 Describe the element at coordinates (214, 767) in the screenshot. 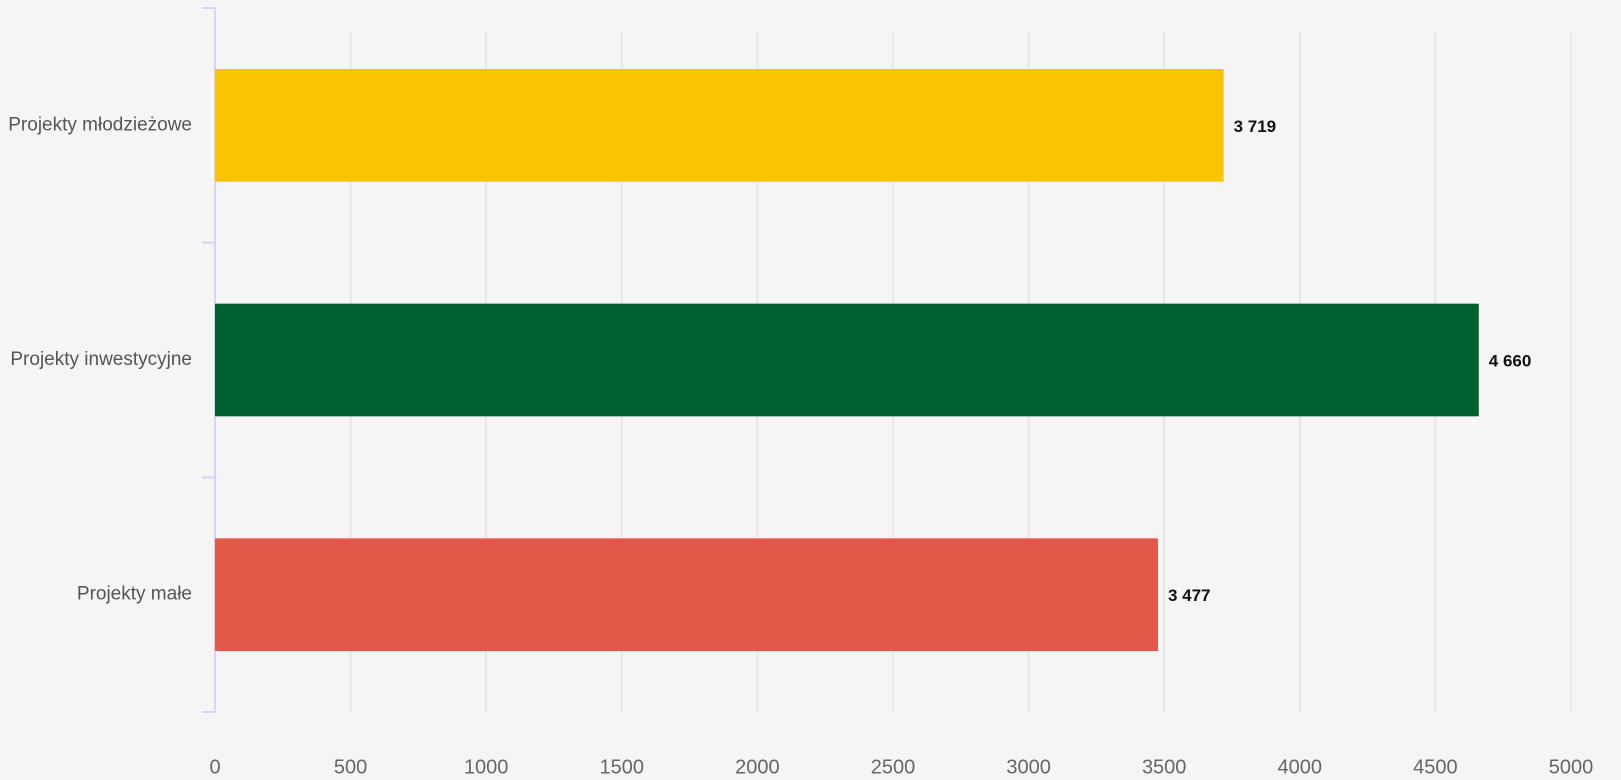

I see `x-tick-label: 0` at that location.